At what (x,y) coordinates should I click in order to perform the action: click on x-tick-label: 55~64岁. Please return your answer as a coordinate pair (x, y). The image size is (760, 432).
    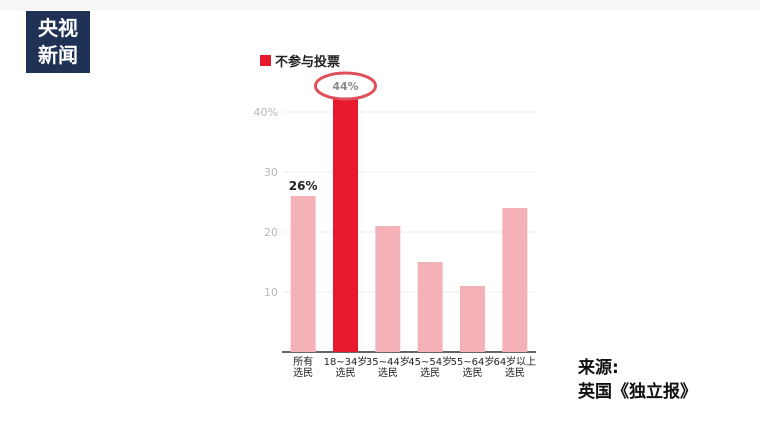
    Looking at the image, I should click on (473, 361).